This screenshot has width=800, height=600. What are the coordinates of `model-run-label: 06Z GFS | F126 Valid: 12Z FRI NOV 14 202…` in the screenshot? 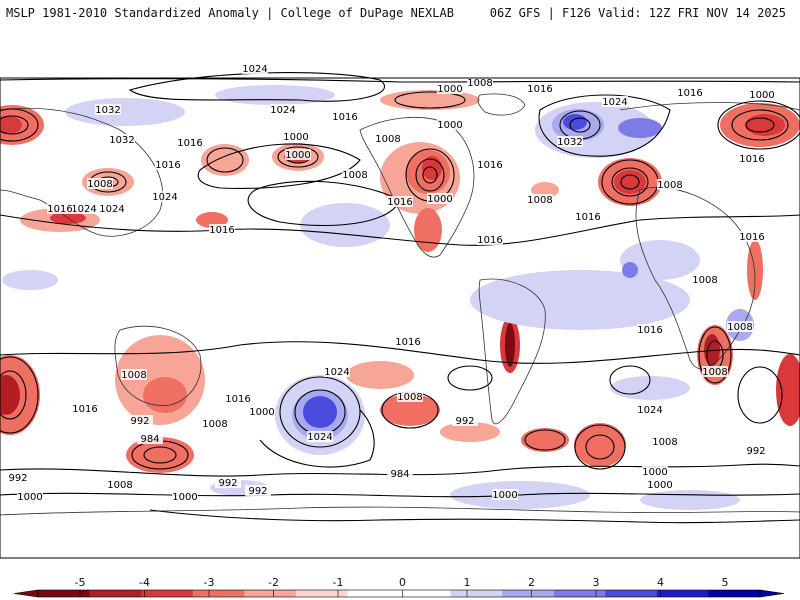 It's located at (637, 13).